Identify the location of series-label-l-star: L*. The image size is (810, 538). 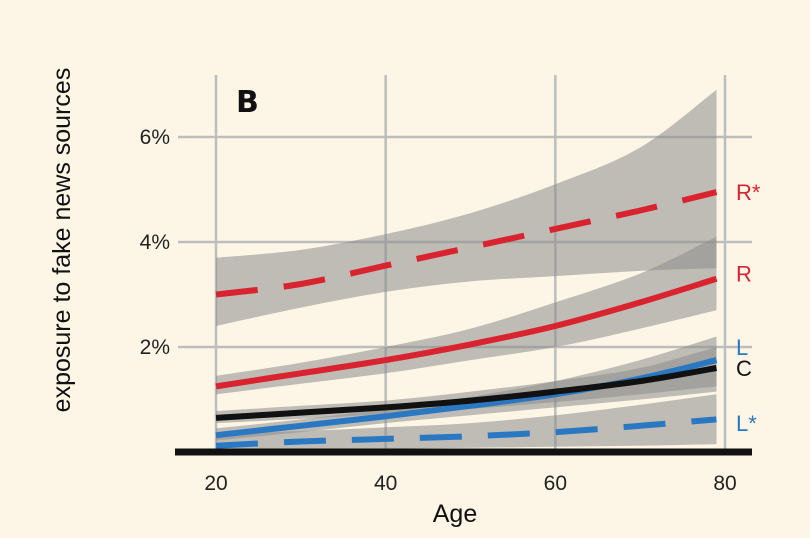
(746, 423).